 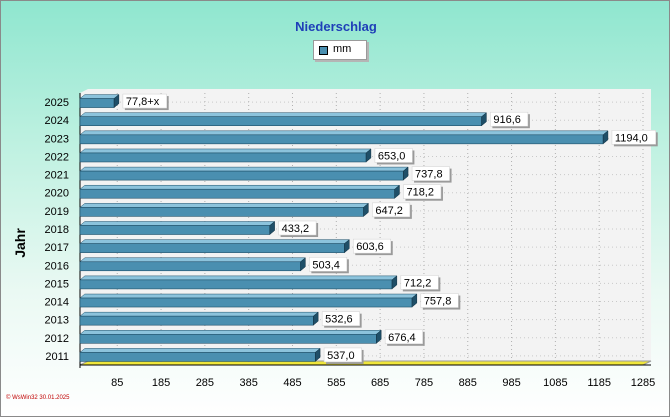 I want to click on x-tick-label: 1085, so click(x=555, y=383).